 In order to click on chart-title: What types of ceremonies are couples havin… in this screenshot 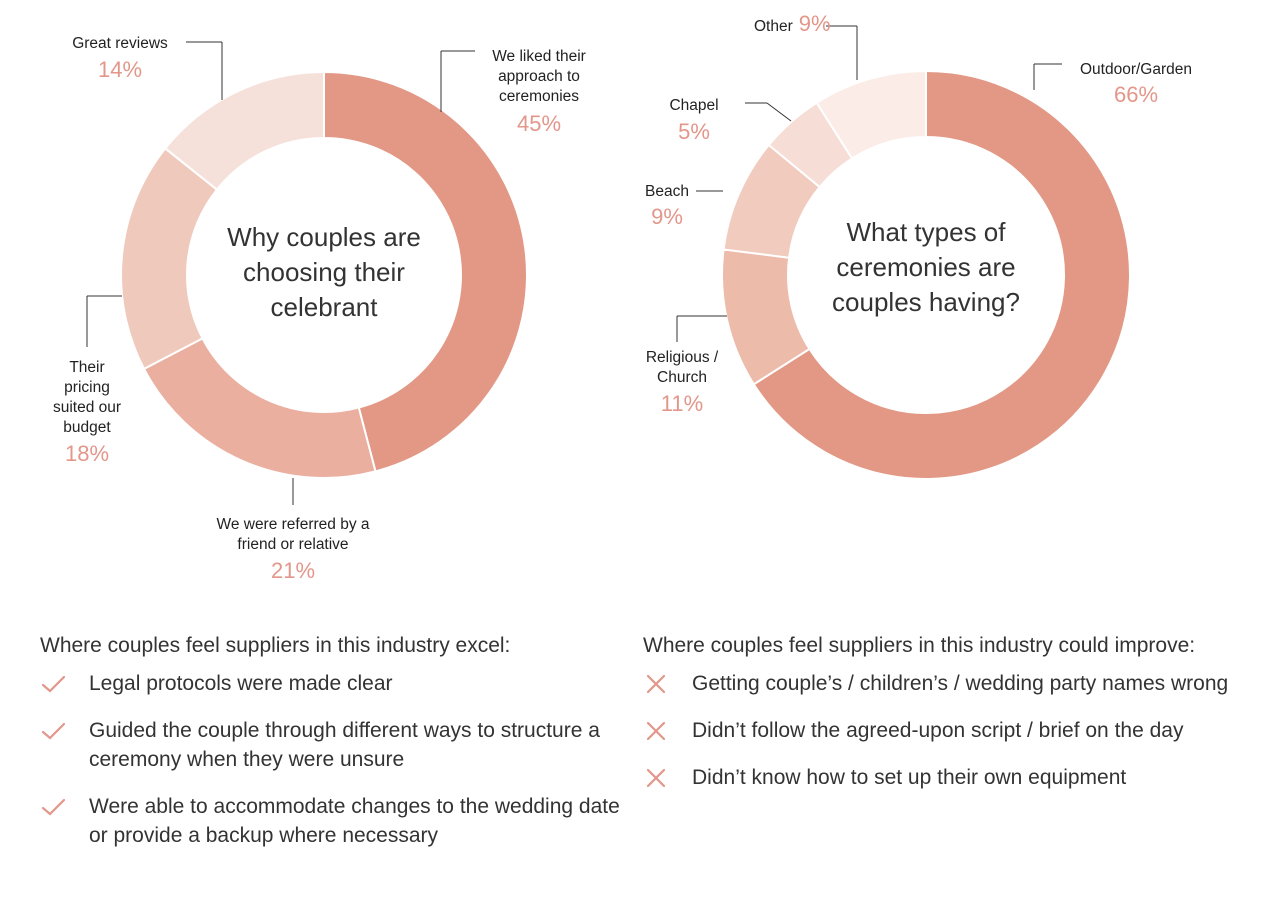, I will do `click(926, 267)`.